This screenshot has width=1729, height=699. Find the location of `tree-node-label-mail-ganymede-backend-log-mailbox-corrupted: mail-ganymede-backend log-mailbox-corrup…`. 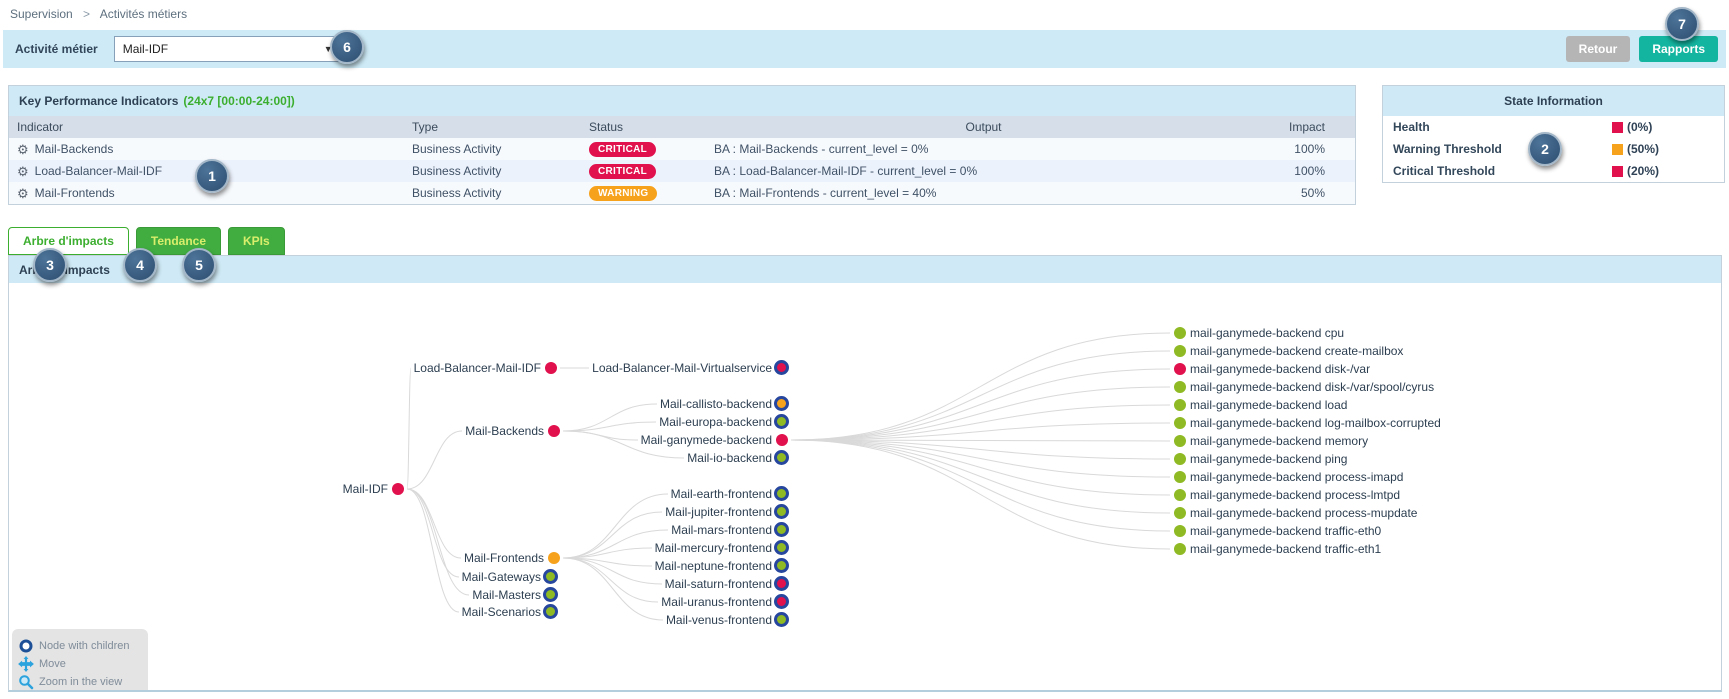

tree-node-label-mail-ganymede-backend-log-mailbox-corrupted: mail-ganymede-backend log-mailbox-corrup… is located at coordinates (1315, 423).